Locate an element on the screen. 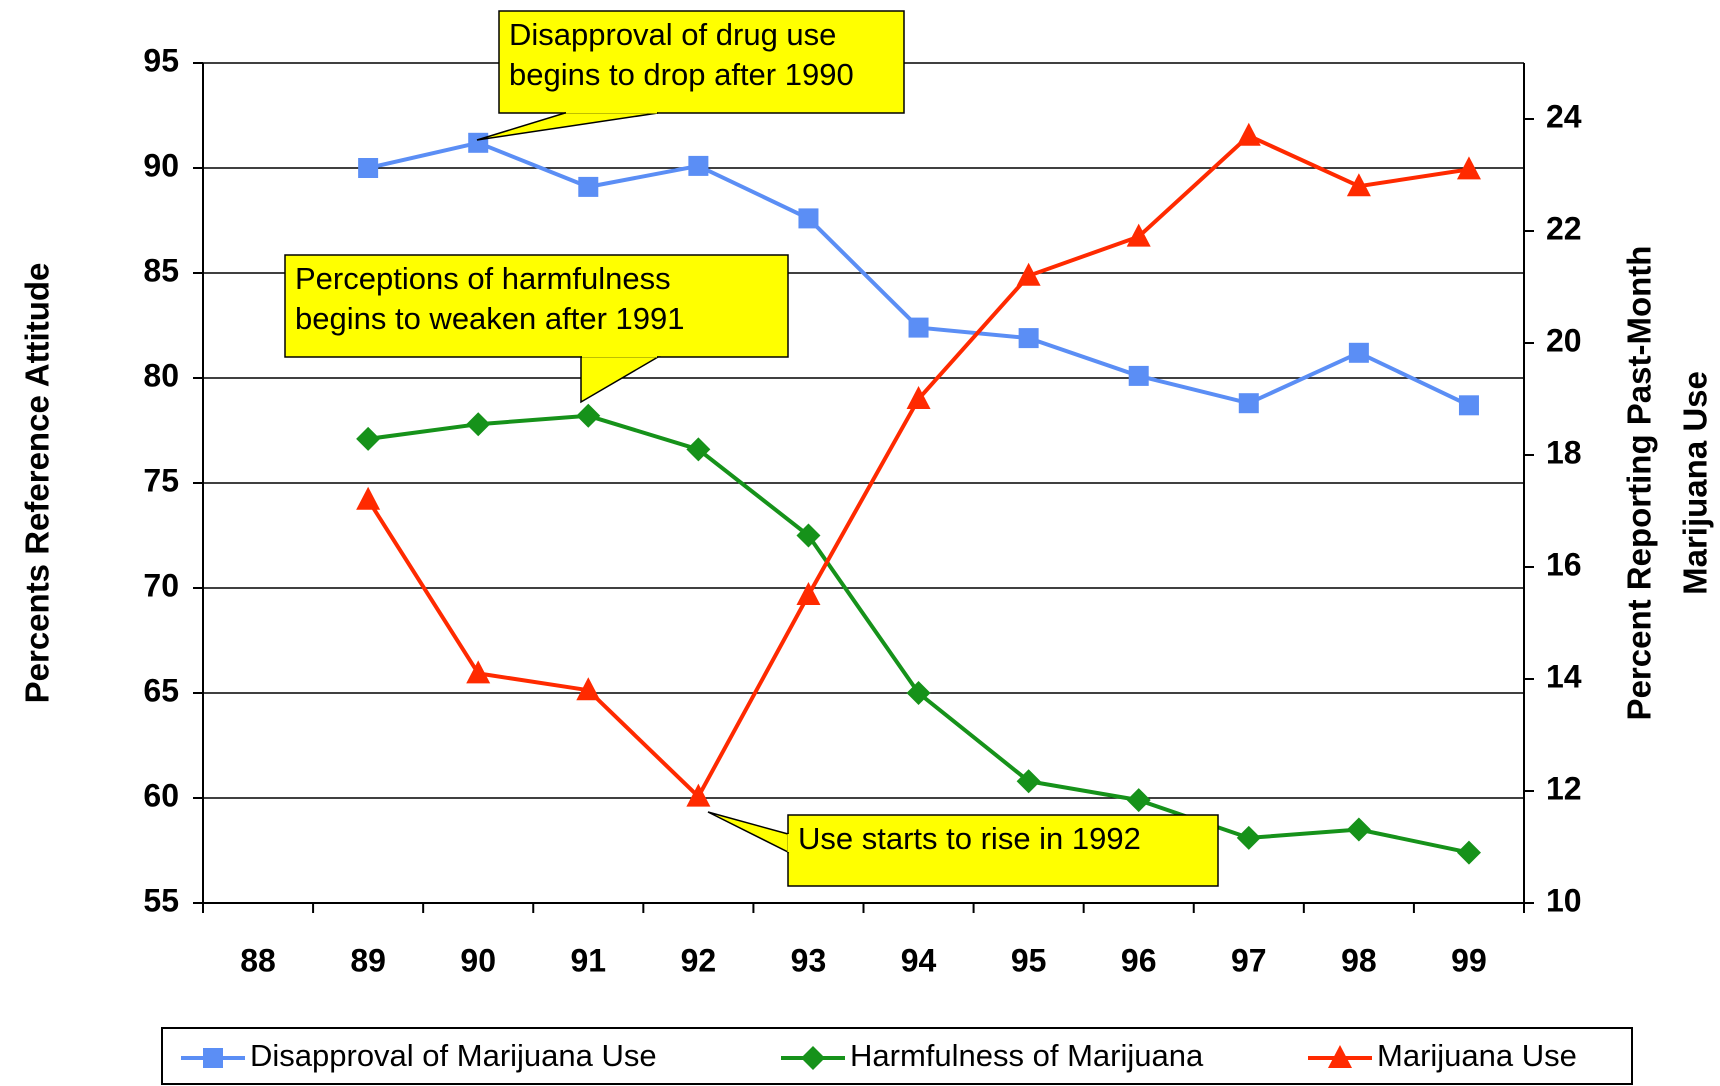  y-tick-label: 85 is located at coordinates (161, 270).